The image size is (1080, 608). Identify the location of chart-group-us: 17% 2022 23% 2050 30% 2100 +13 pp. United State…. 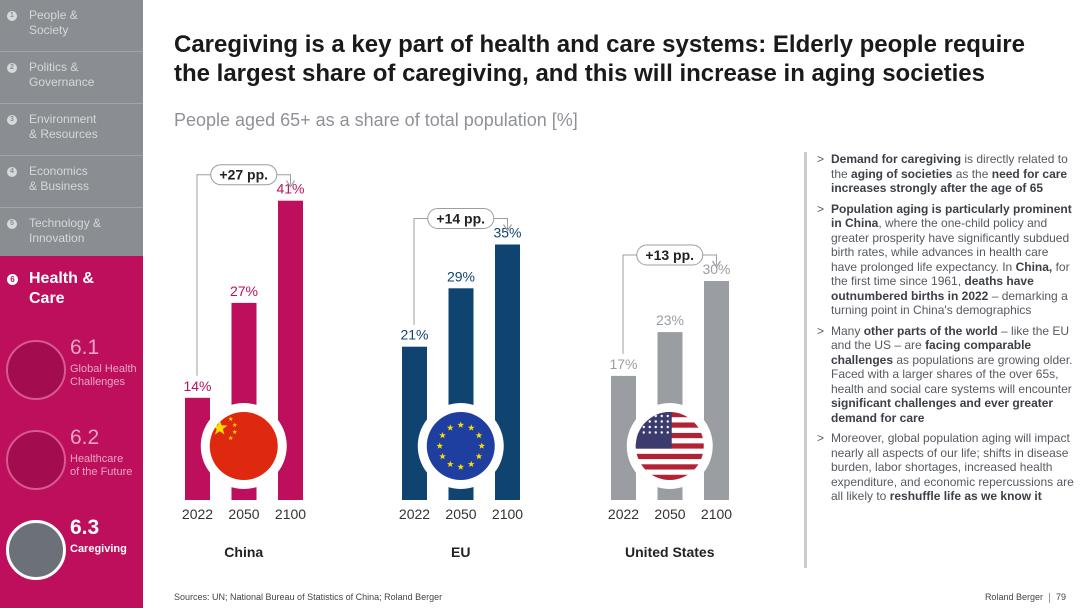
(670, 402).